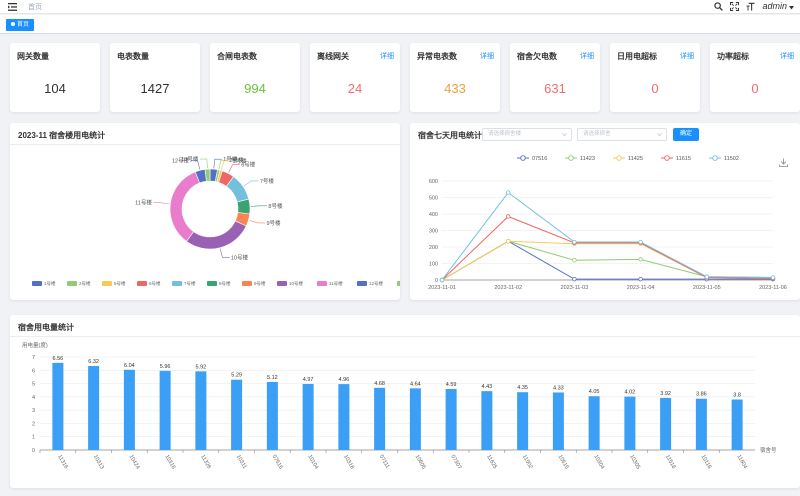 This screenshot has height=496, width=800. I want to click on bar-value-label: 4.35, so click(522, 388).